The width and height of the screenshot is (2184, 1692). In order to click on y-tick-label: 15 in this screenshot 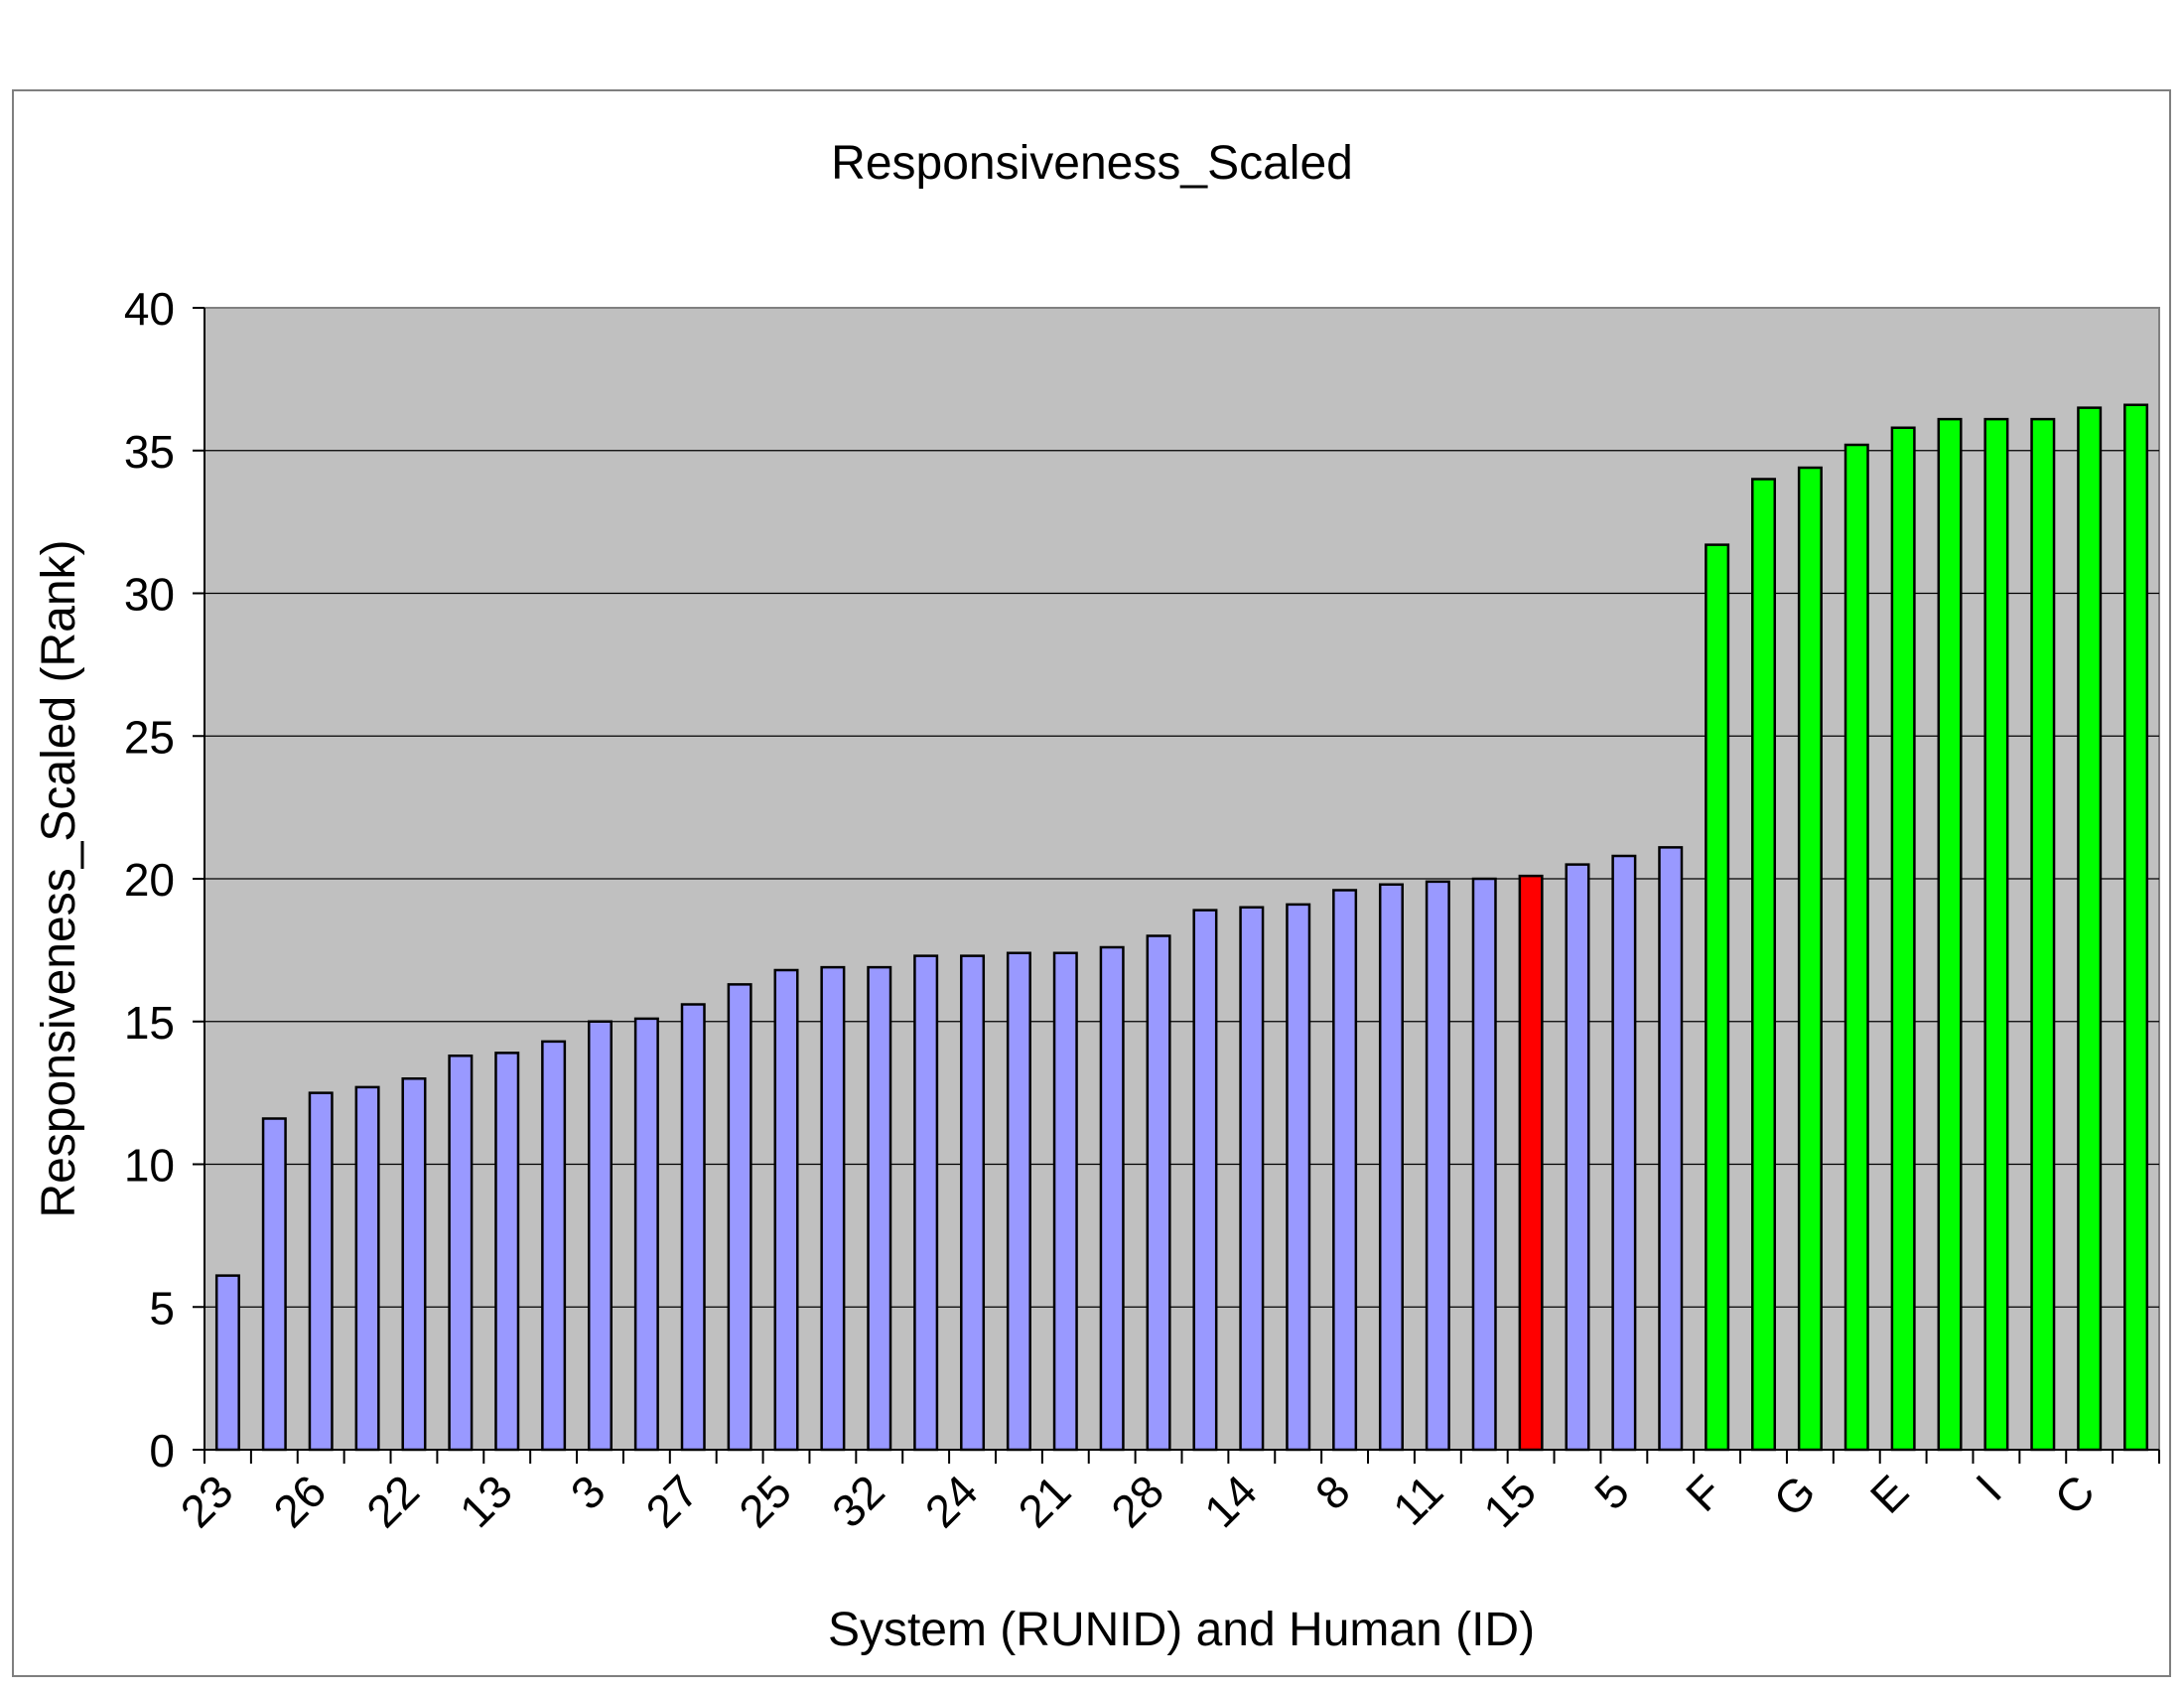, I will do `click(149, 1023)`.